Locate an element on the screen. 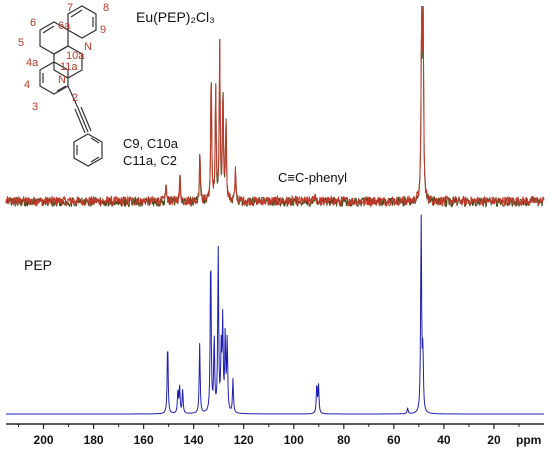  x-tick-label: 100 is located at coordinates (294, 440).